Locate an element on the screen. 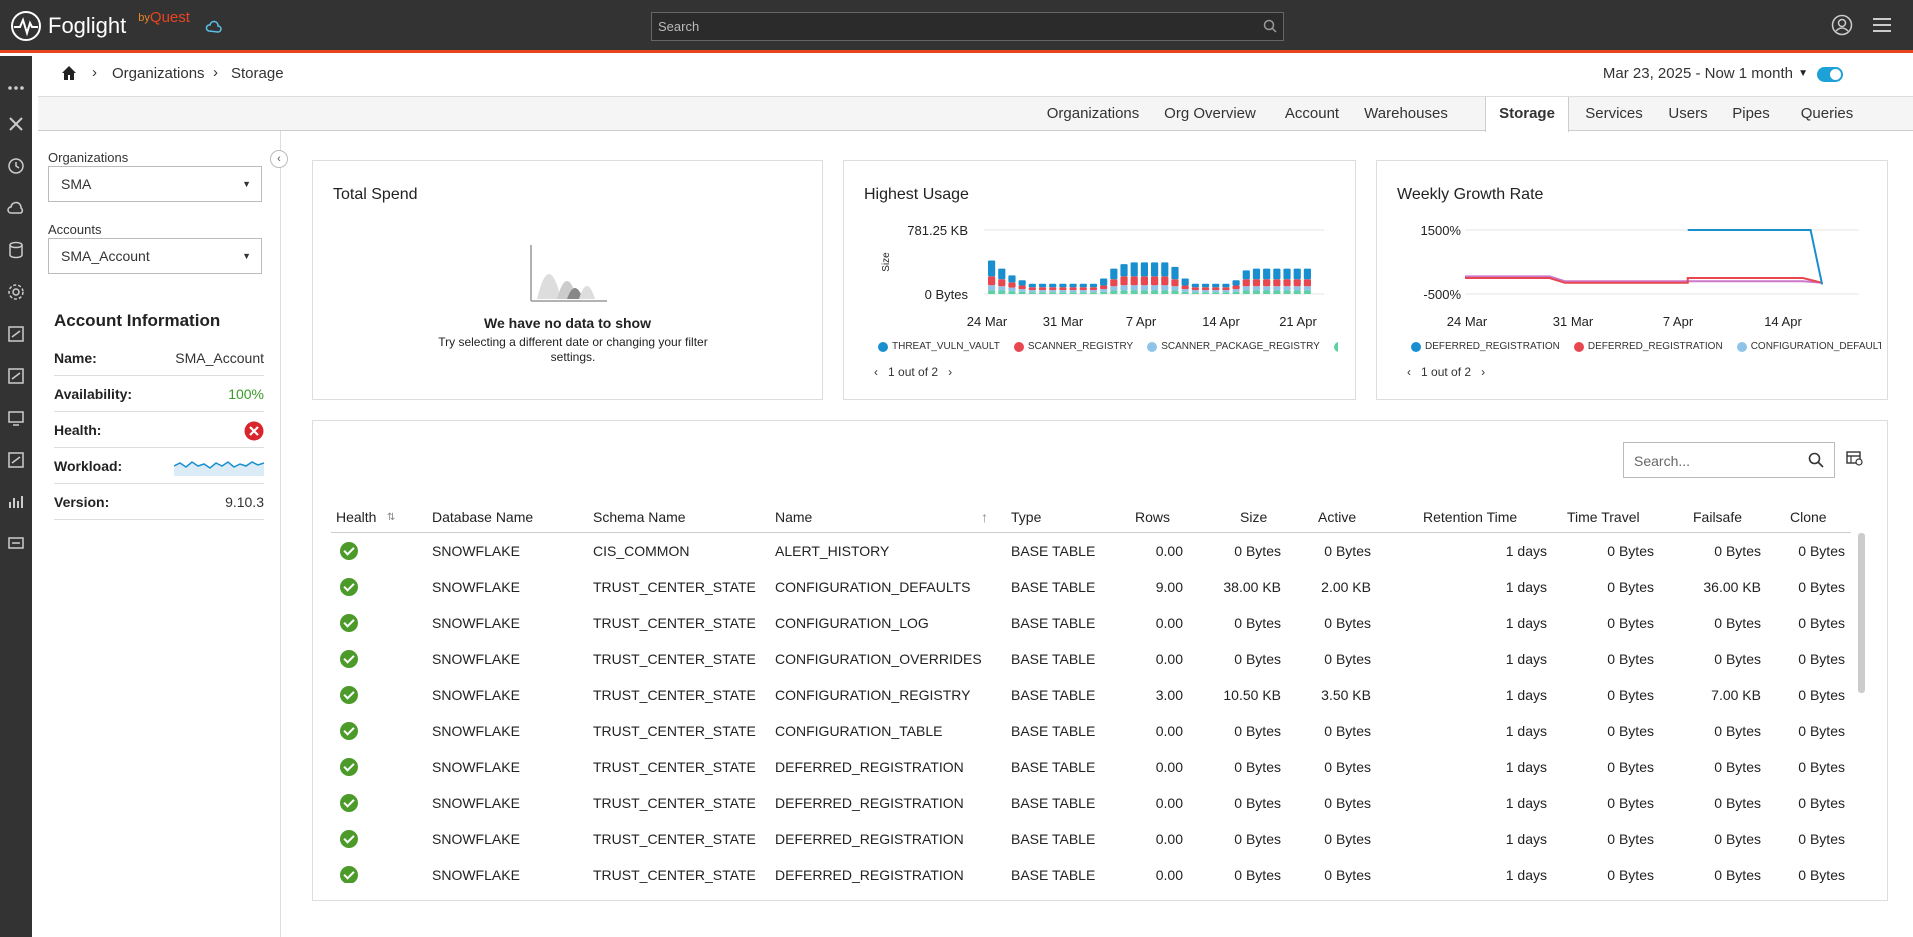 The height and width of the screenshot is (937, 1913). caret-down-icon: ▼ is located at coordinates (1803, 73).